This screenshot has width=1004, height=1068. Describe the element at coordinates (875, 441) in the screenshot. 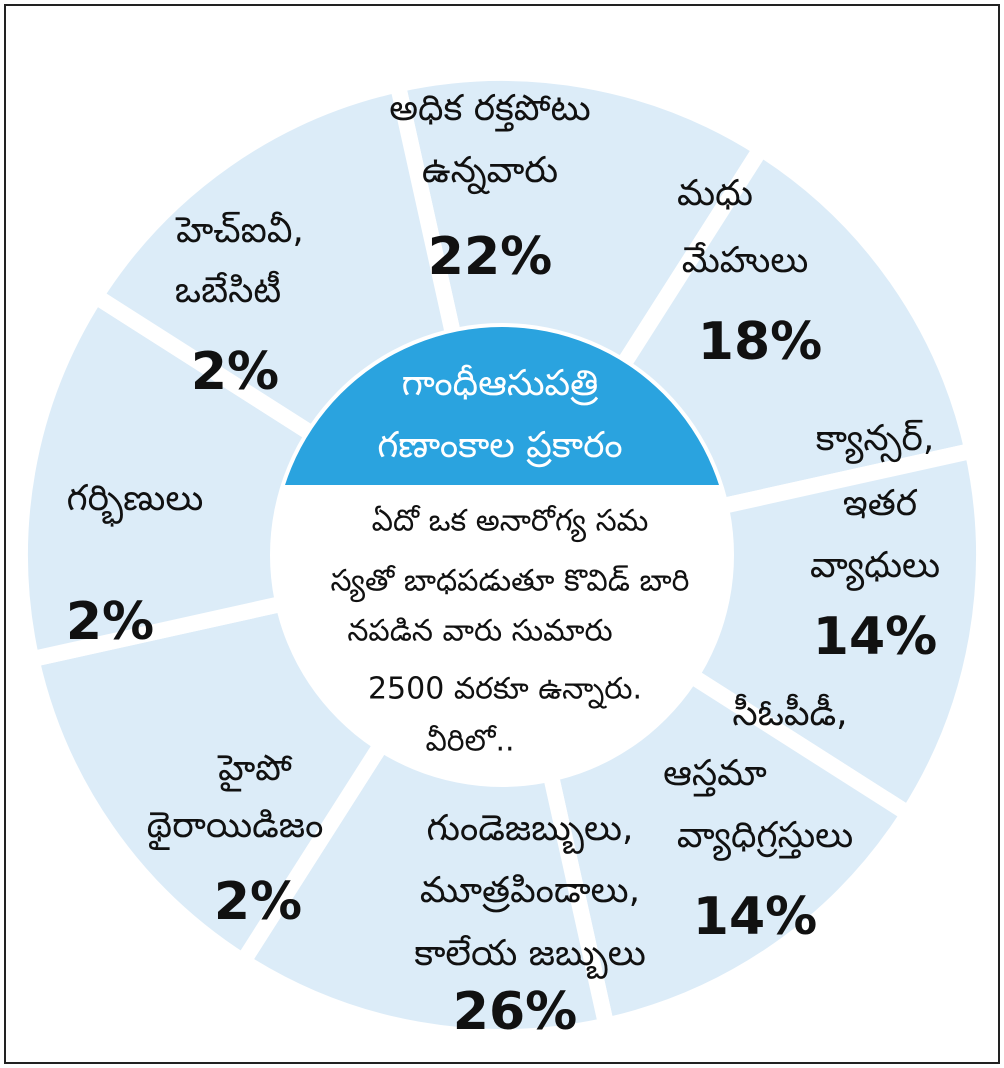

I see `segment-label: క్యాన్సర్,` at that location.